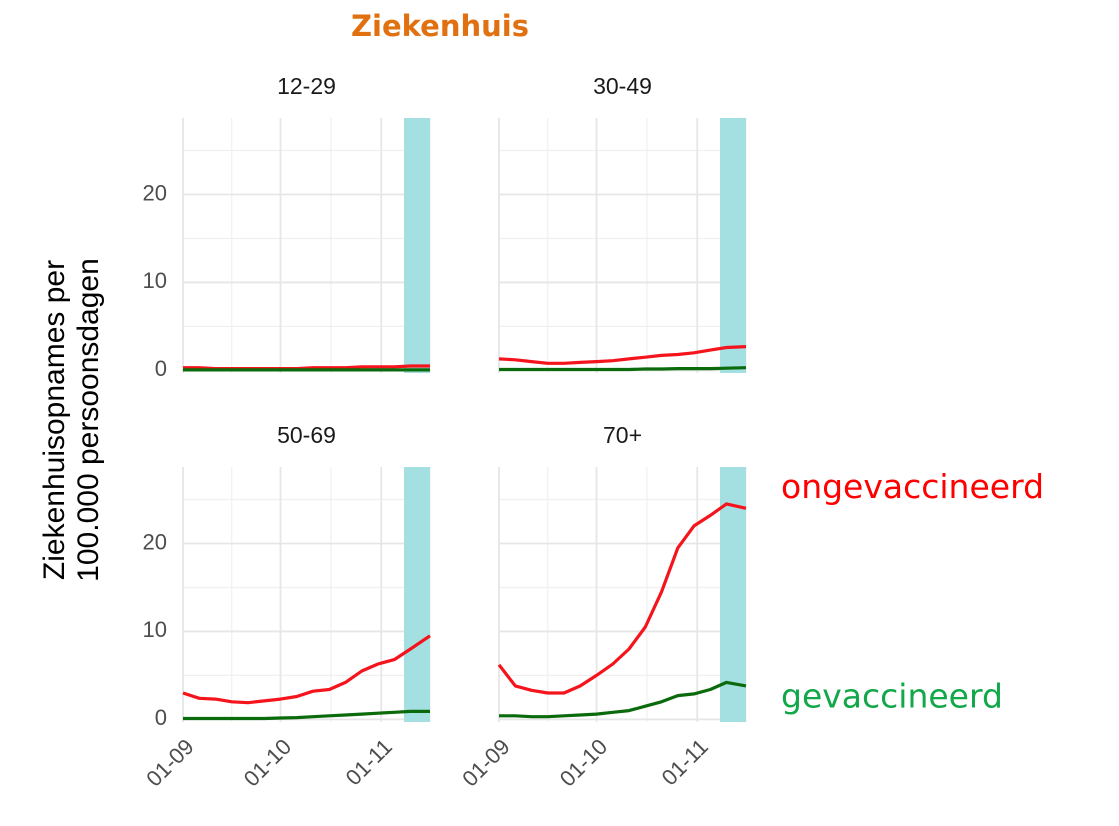 The width and height of the screenshot is (1119, 826). What do you see at coordinates (892, 695) in the screenshot?
I see `series-label: gevaccineerd` at bounding box center [892, 695].